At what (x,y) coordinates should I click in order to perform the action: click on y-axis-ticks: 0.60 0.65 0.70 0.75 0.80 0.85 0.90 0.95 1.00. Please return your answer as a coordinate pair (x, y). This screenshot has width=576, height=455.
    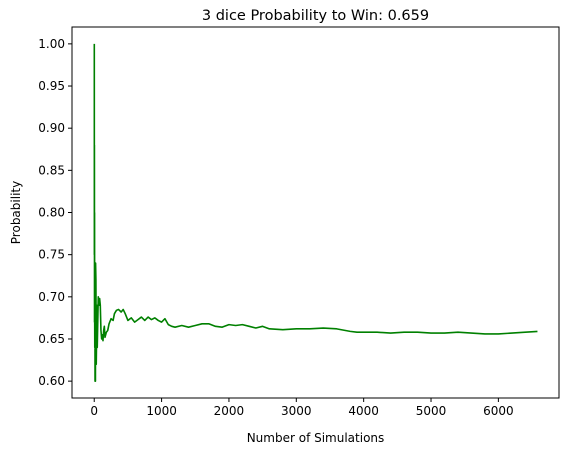
    Looking at the image, I should click on (55, 212).